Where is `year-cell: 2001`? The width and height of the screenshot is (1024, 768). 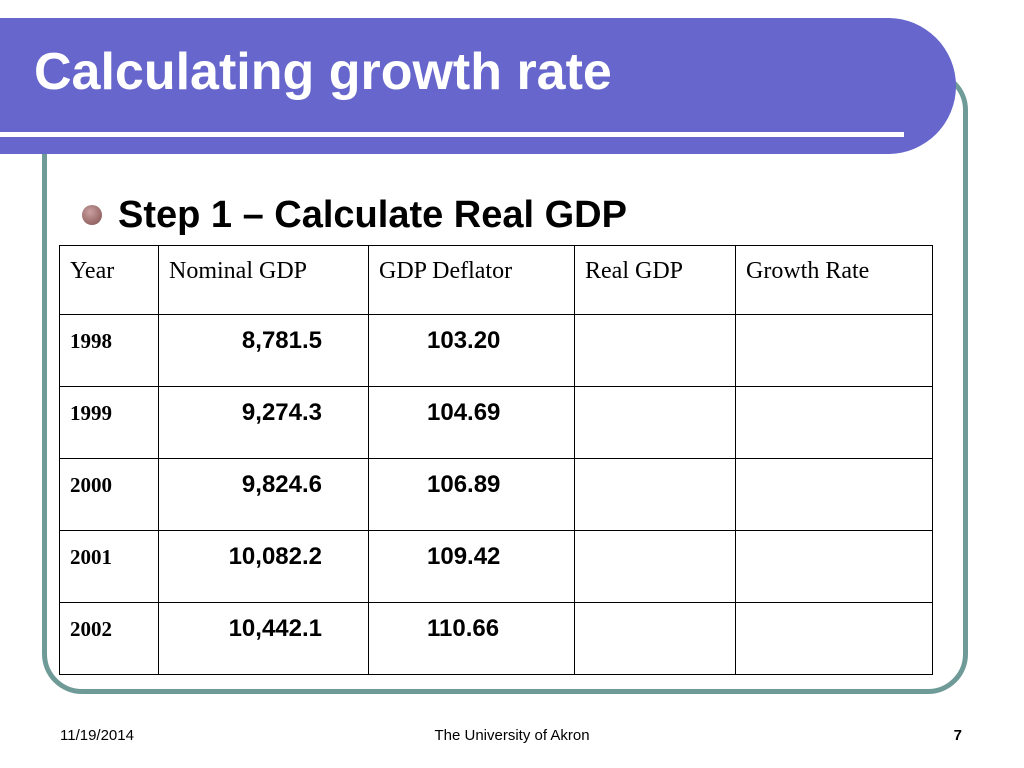 year-cell: 2001 is located at coordinates (109, 566).